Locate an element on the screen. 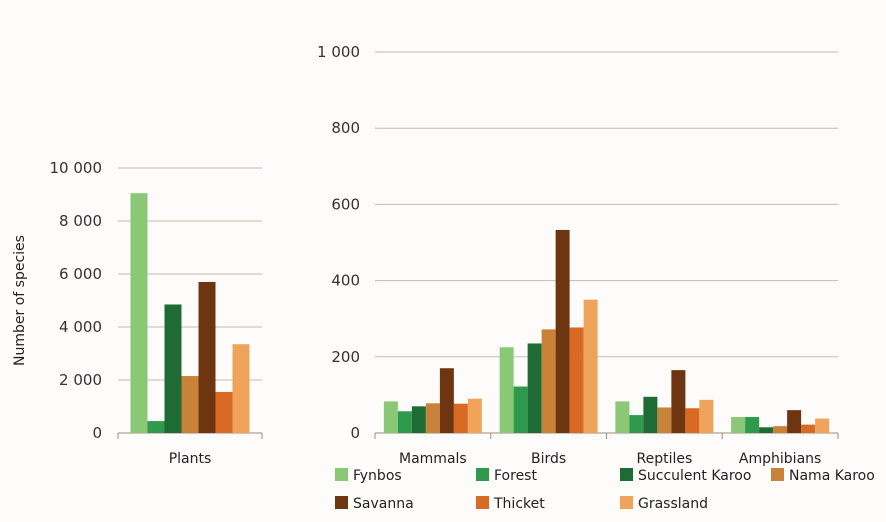 This screenshot has height=522, width=886. y-tick-label: 6 000 is located at coordinates (80, 274).